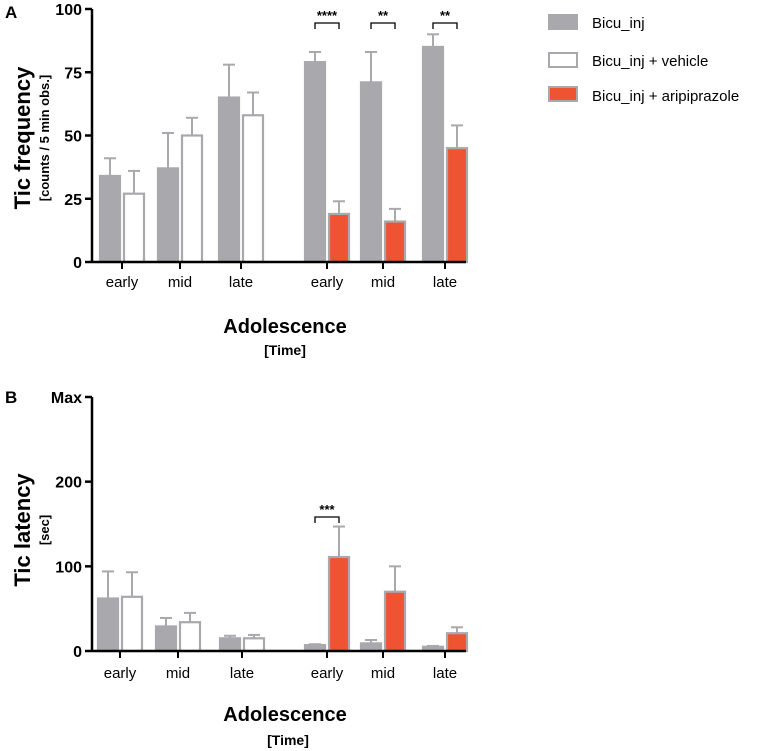 The image size is (758, 751). I want to click on panel-a-xtick-3: early, so click(327, 282).